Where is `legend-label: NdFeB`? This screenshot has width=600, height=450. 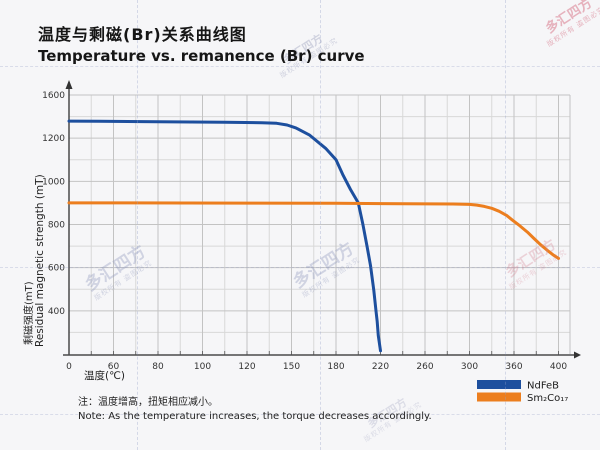 legend-label: NdFeB is located at coordinates (543, 386).